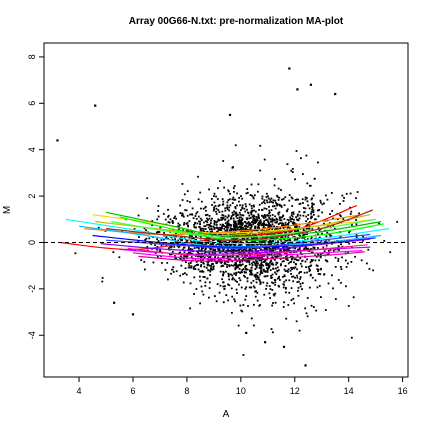 The width and height of the screenshot is (432, 437). I want to click on outlier-point, so click(57, 140).